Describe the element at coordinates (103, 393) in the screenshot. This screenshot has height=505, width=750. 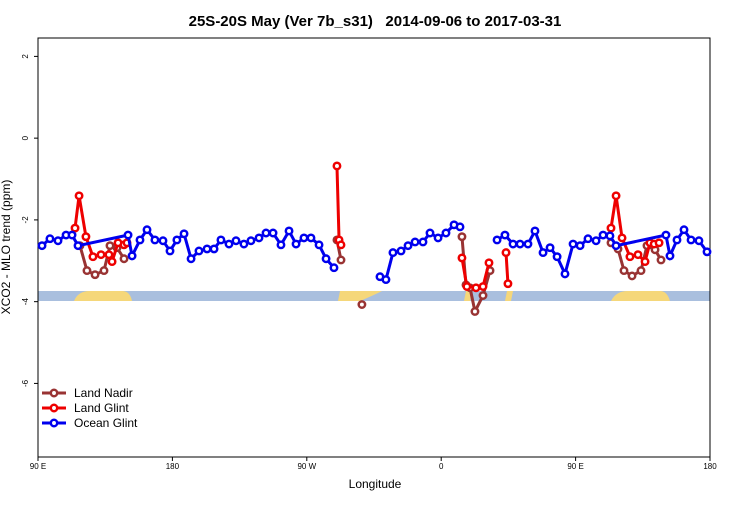
I see `legend-label: Land Nadir` at that location.